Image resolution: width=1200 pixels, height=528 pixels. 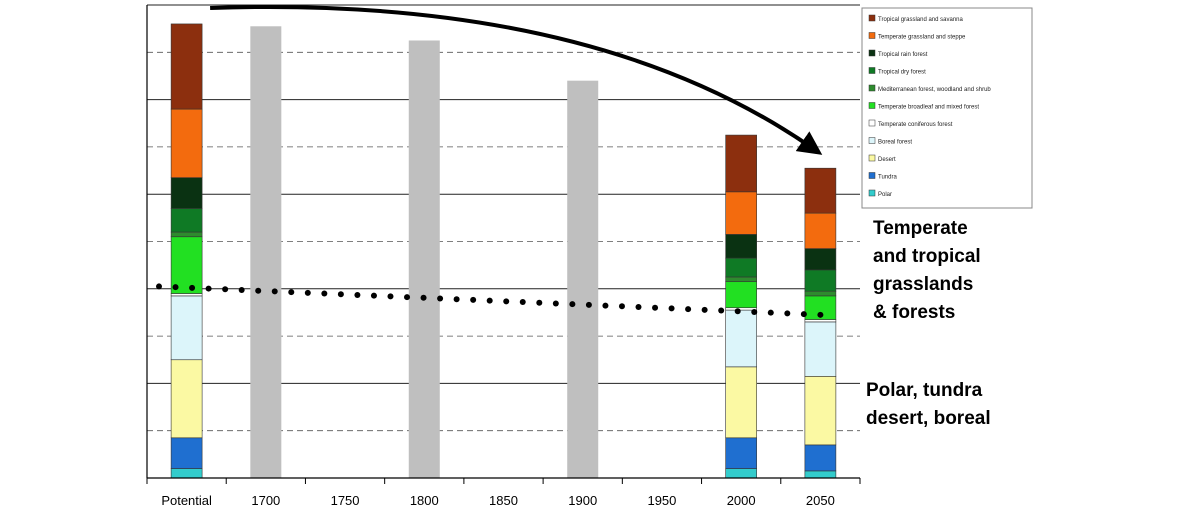 I want to click on bar-segment-2050-boreal-forest, so click(x=820, y=349).